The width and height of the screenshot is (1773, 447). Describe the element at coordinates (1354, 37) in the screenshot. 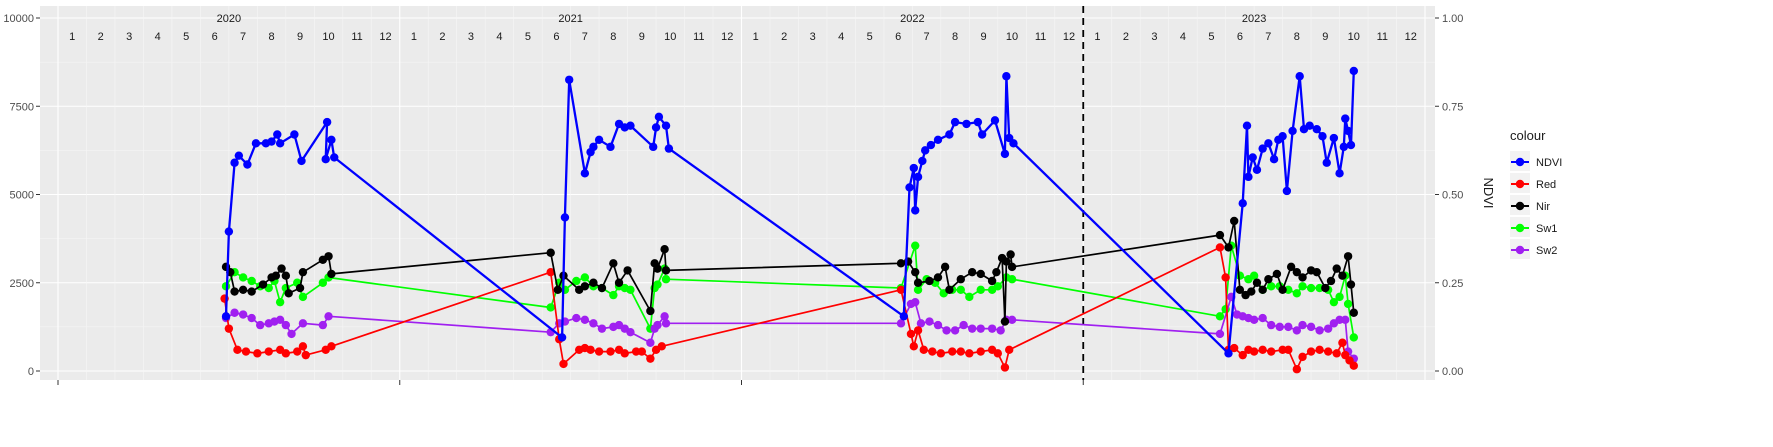

I see `month-label: 10` at that location.